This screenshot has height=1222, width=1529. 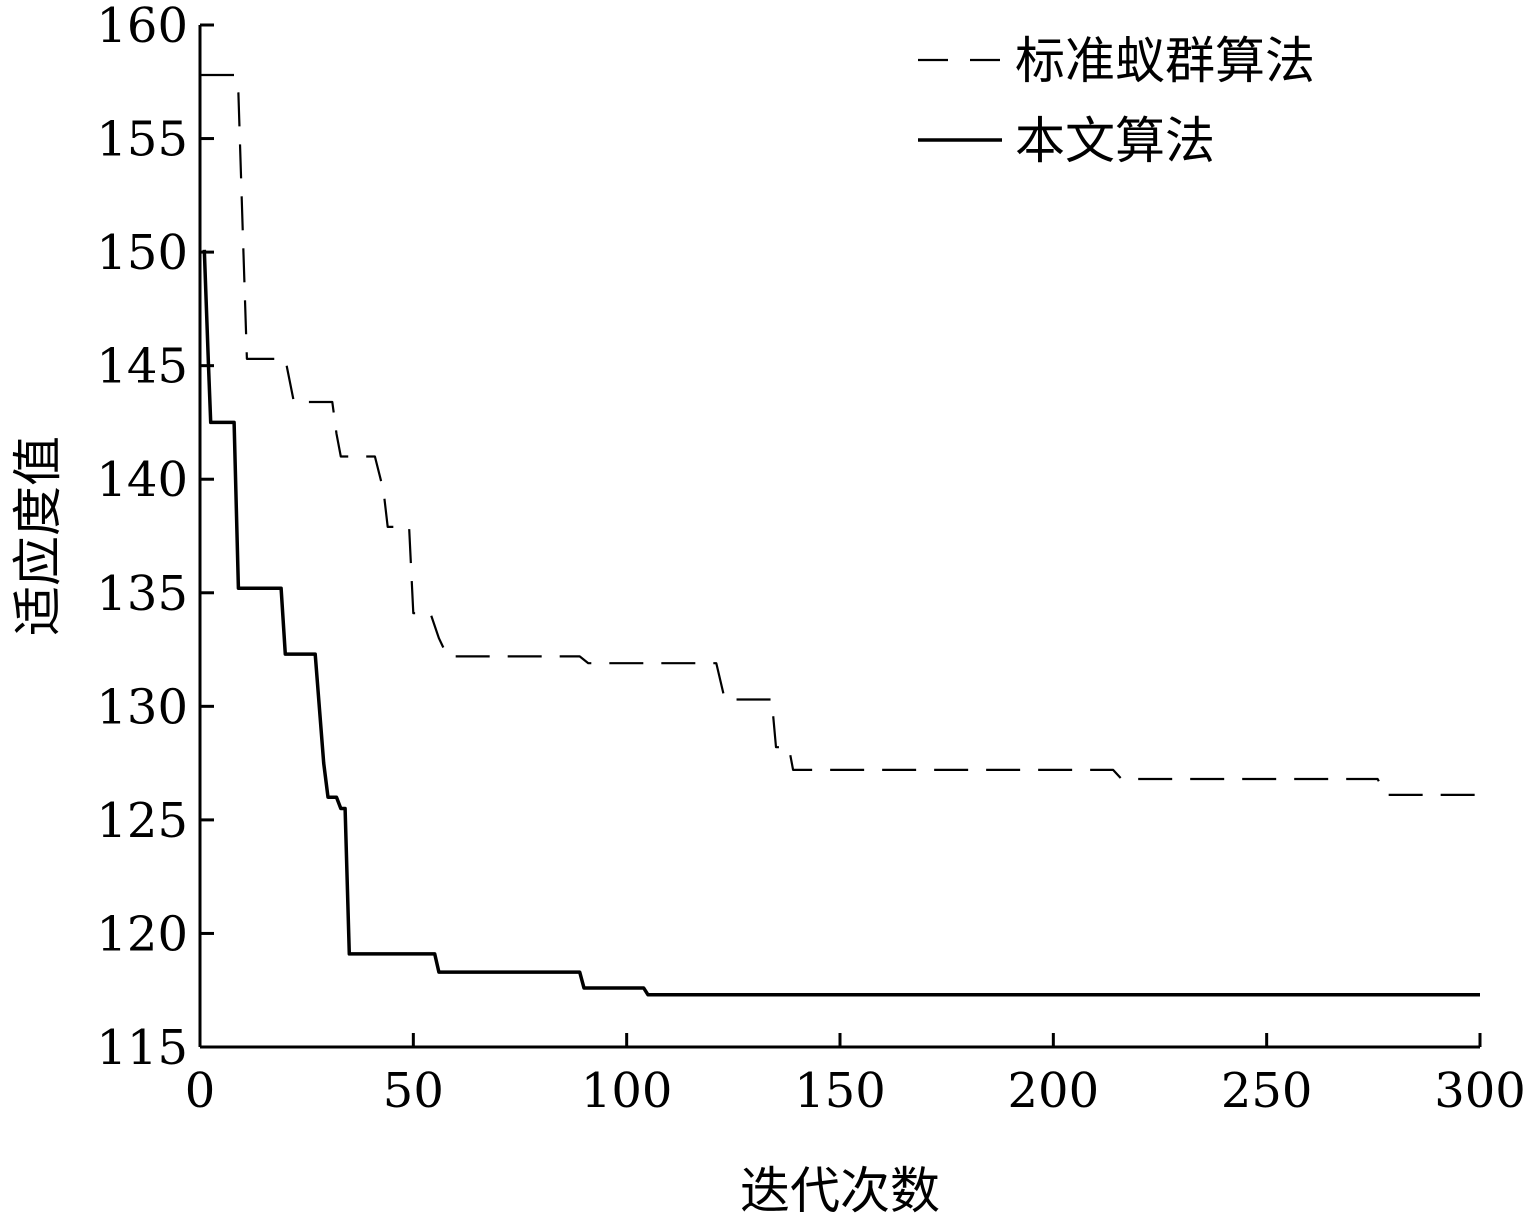 I want to click on x-tick-label: 100, so click(x=627, y=1091).